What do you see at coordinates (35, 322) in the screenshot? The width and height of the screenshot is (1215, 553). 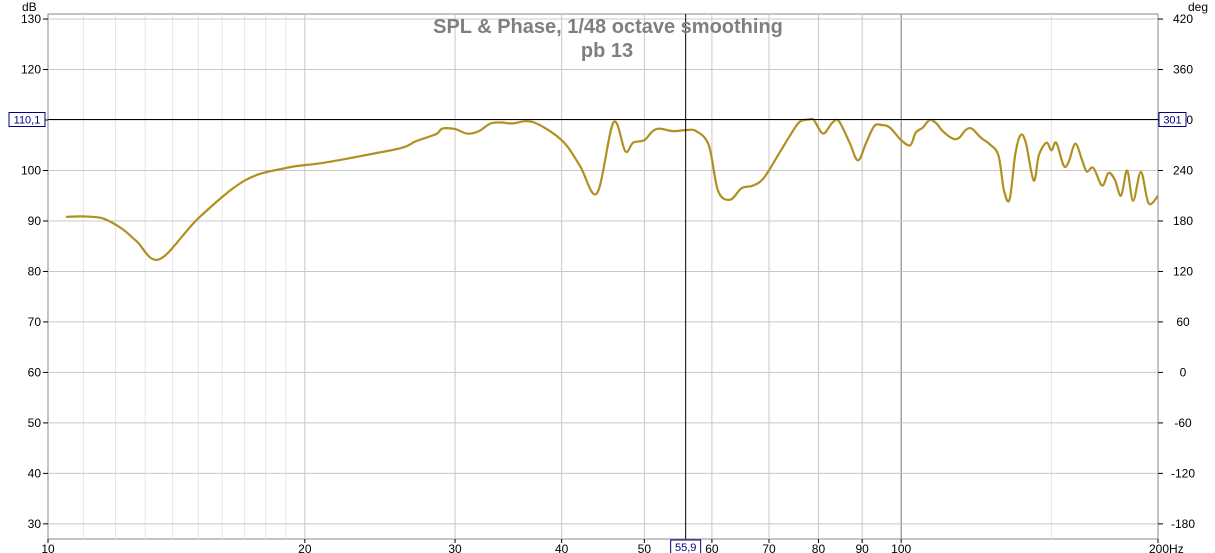 I see `y-tick-label: 70` at bounding box center [35, 322].